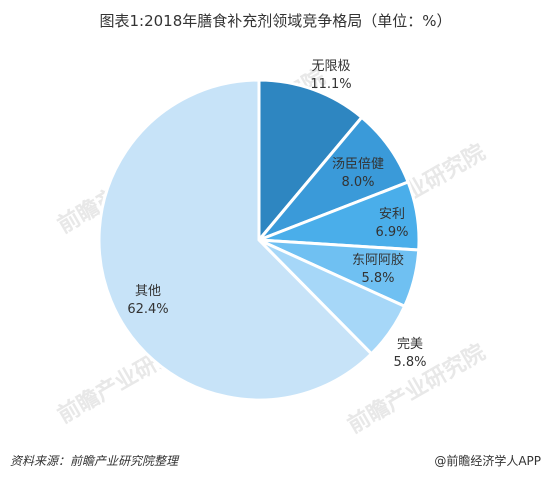 This screenshot has height=480, width=551. I want to click on source-note: 资料来源：前瞻产业研究院整理, so click(94, 461).